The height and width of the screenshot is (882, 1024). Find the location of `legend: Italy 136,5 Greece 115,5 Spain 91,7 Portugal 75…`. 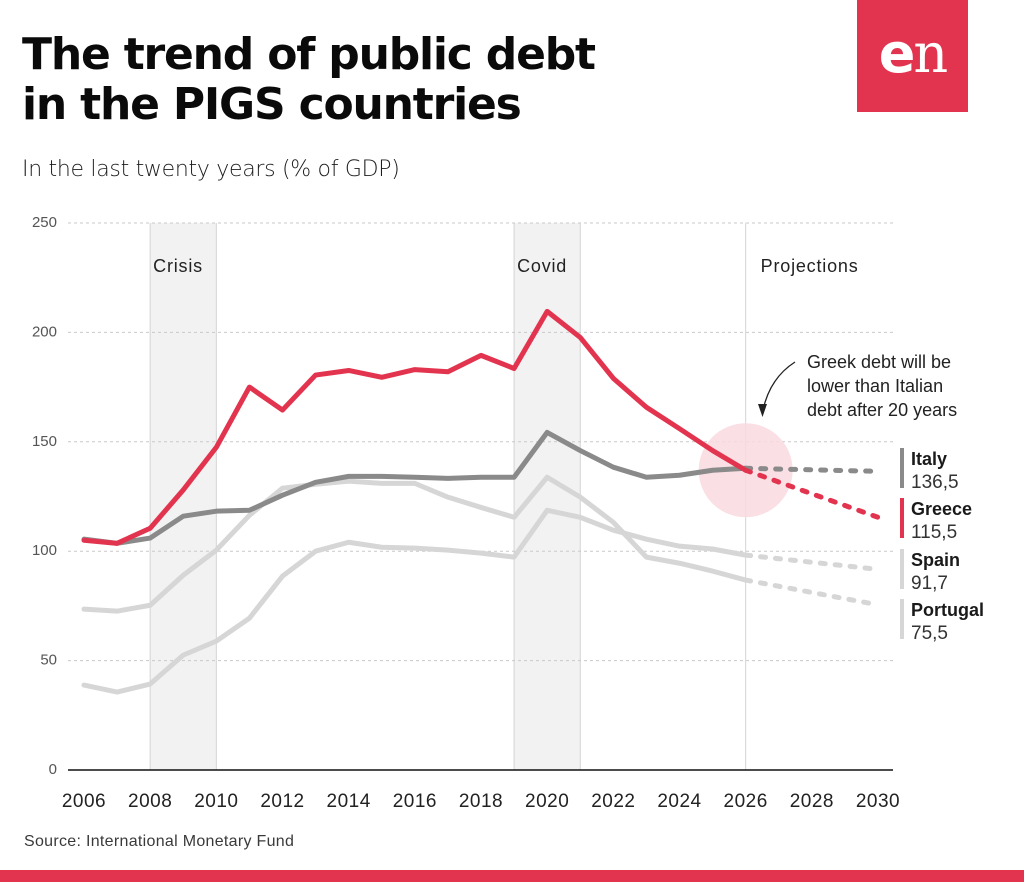

legend: Italy 136,5 Greece 115,5 Spain 91,7 Portugal 75… is located at coordinates (942, 546).